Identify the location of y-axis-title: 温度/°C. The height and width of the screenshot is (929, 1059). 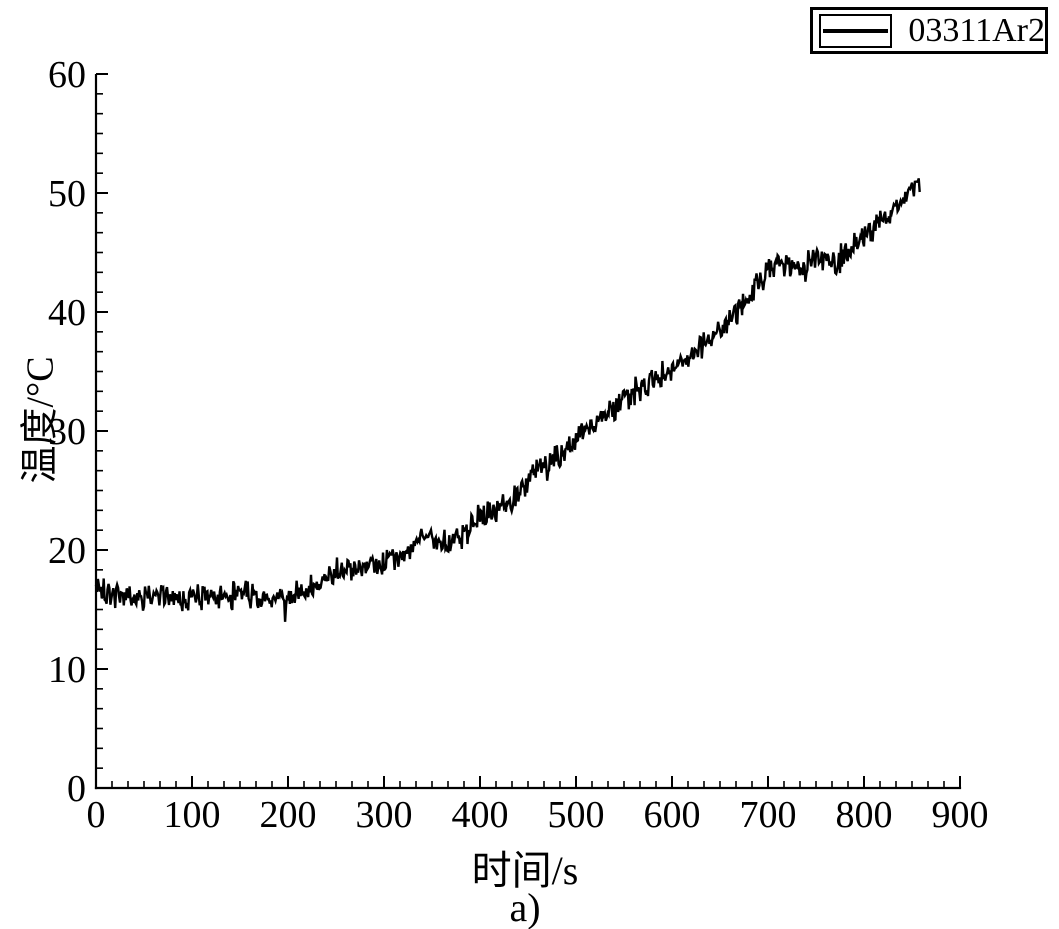
(40, 420).